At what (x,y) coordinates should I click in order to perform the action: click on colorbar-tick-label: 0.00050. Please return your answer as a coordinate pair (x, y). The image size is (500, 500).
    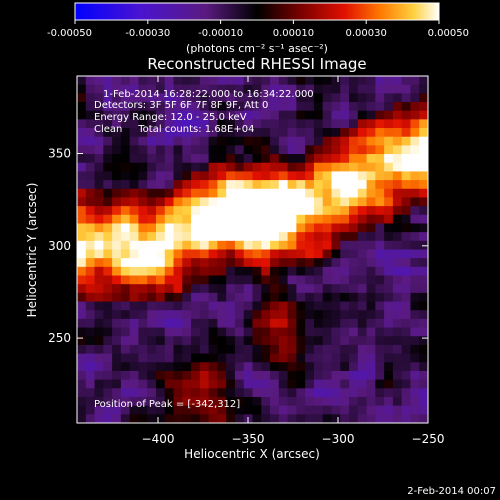
    Looking at the image, I should click on (448, 33).